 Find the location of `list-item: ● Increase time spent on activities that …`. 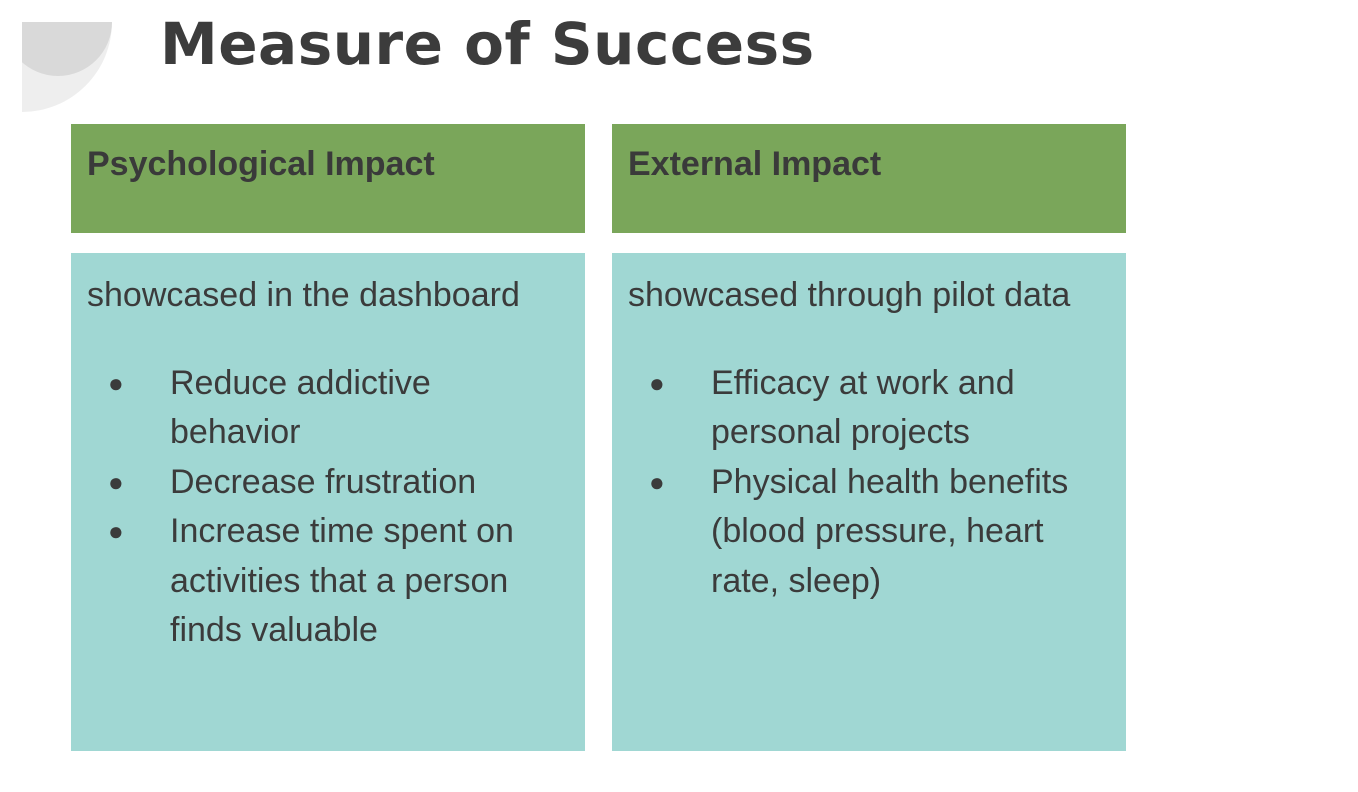

list-item: ● Increase time spent on activities that … is located at coordinates (328, 581).